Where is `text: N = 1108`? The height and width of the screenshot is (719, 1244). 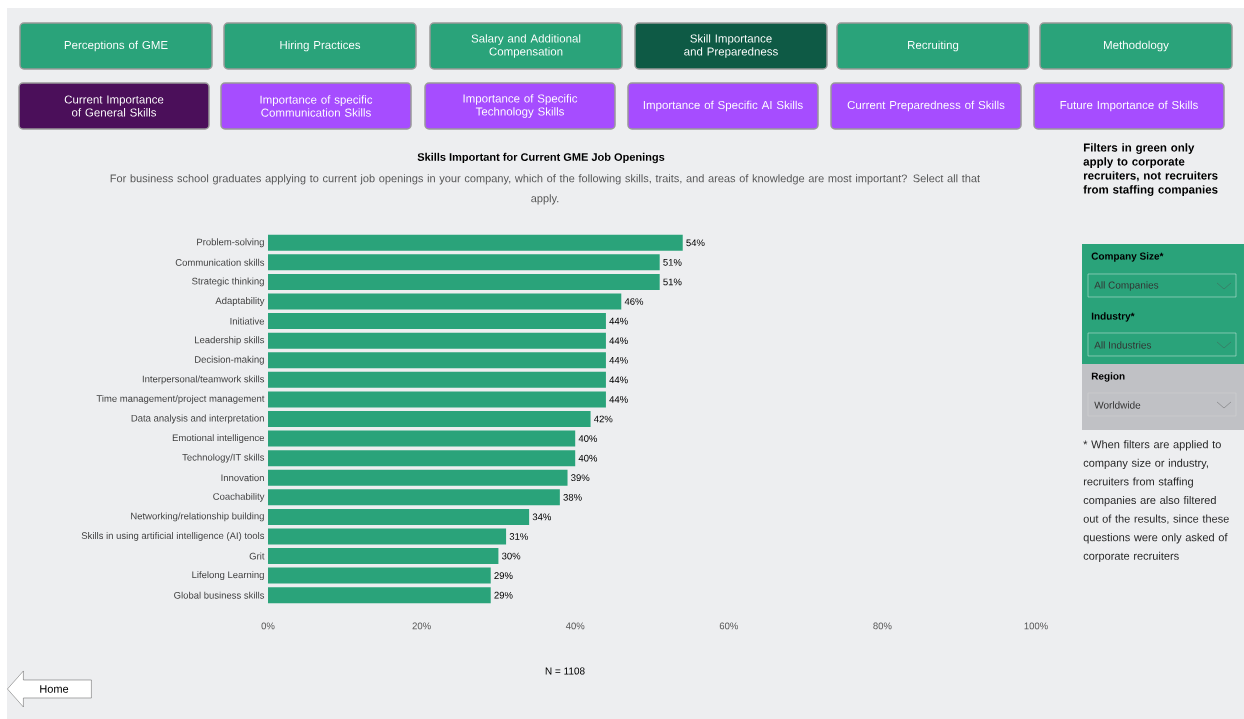
text: N = 1108 is located at coordinates (565, 671).